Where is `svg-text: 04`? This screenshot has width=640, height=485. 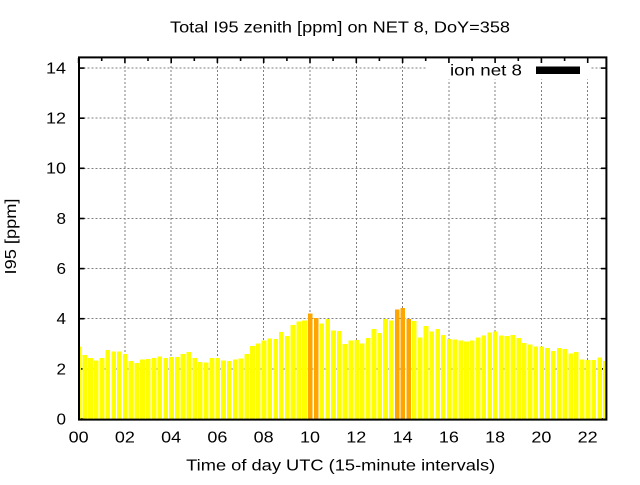 svg-text: 04 is located at coordinates (171, 438).